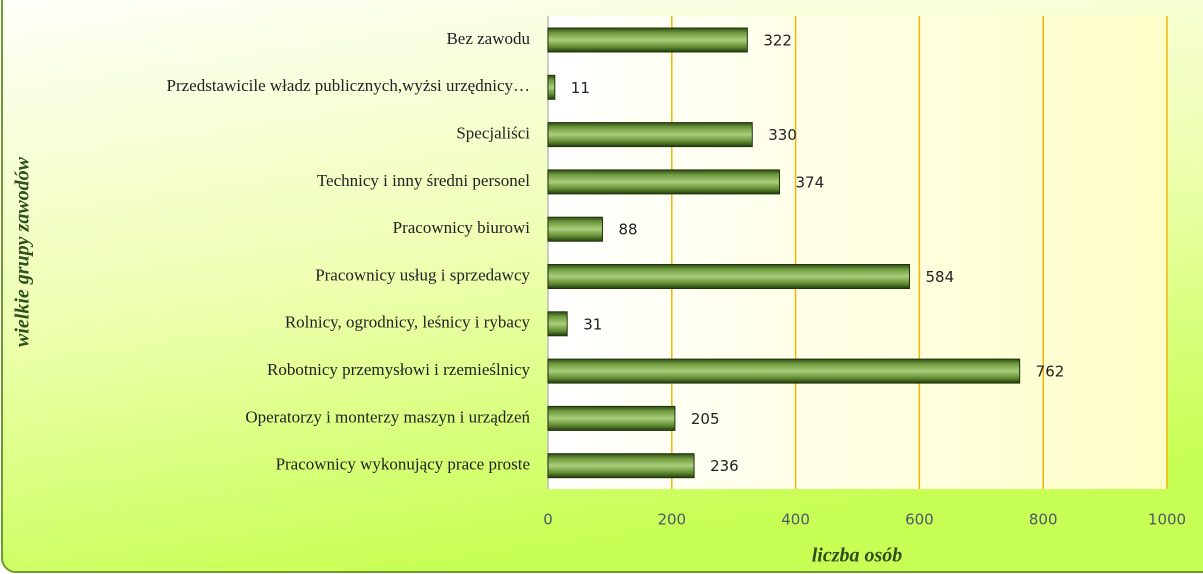  Describe the element at coordinates (671, 520) in the screenshot. I see `x-tick-label: 200` at that location.